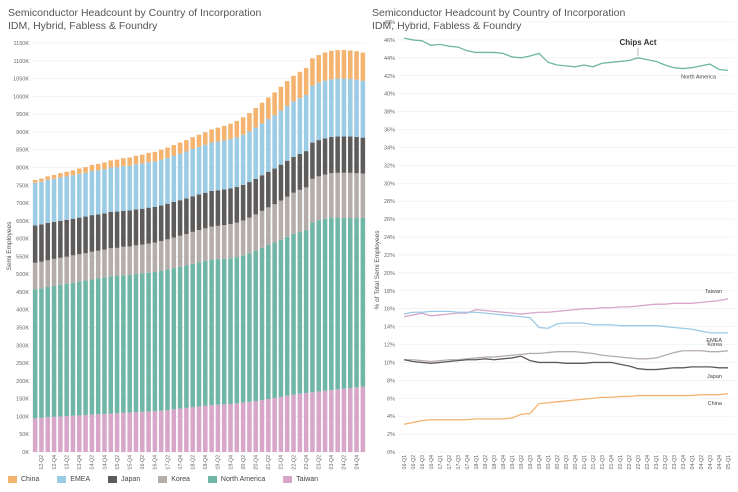  I want to click on x-tick-label: 2022-Q1, so click(621, 462).